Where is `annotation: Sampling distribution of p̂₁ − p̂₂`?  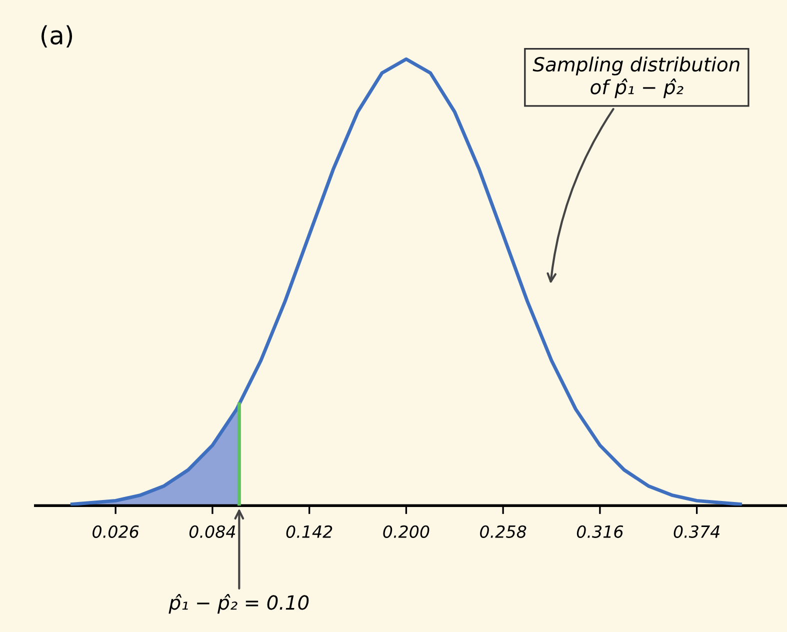 annotation: Sampling distribution of p̂₁ − p̂₂ is located at coordinates (636, 77).